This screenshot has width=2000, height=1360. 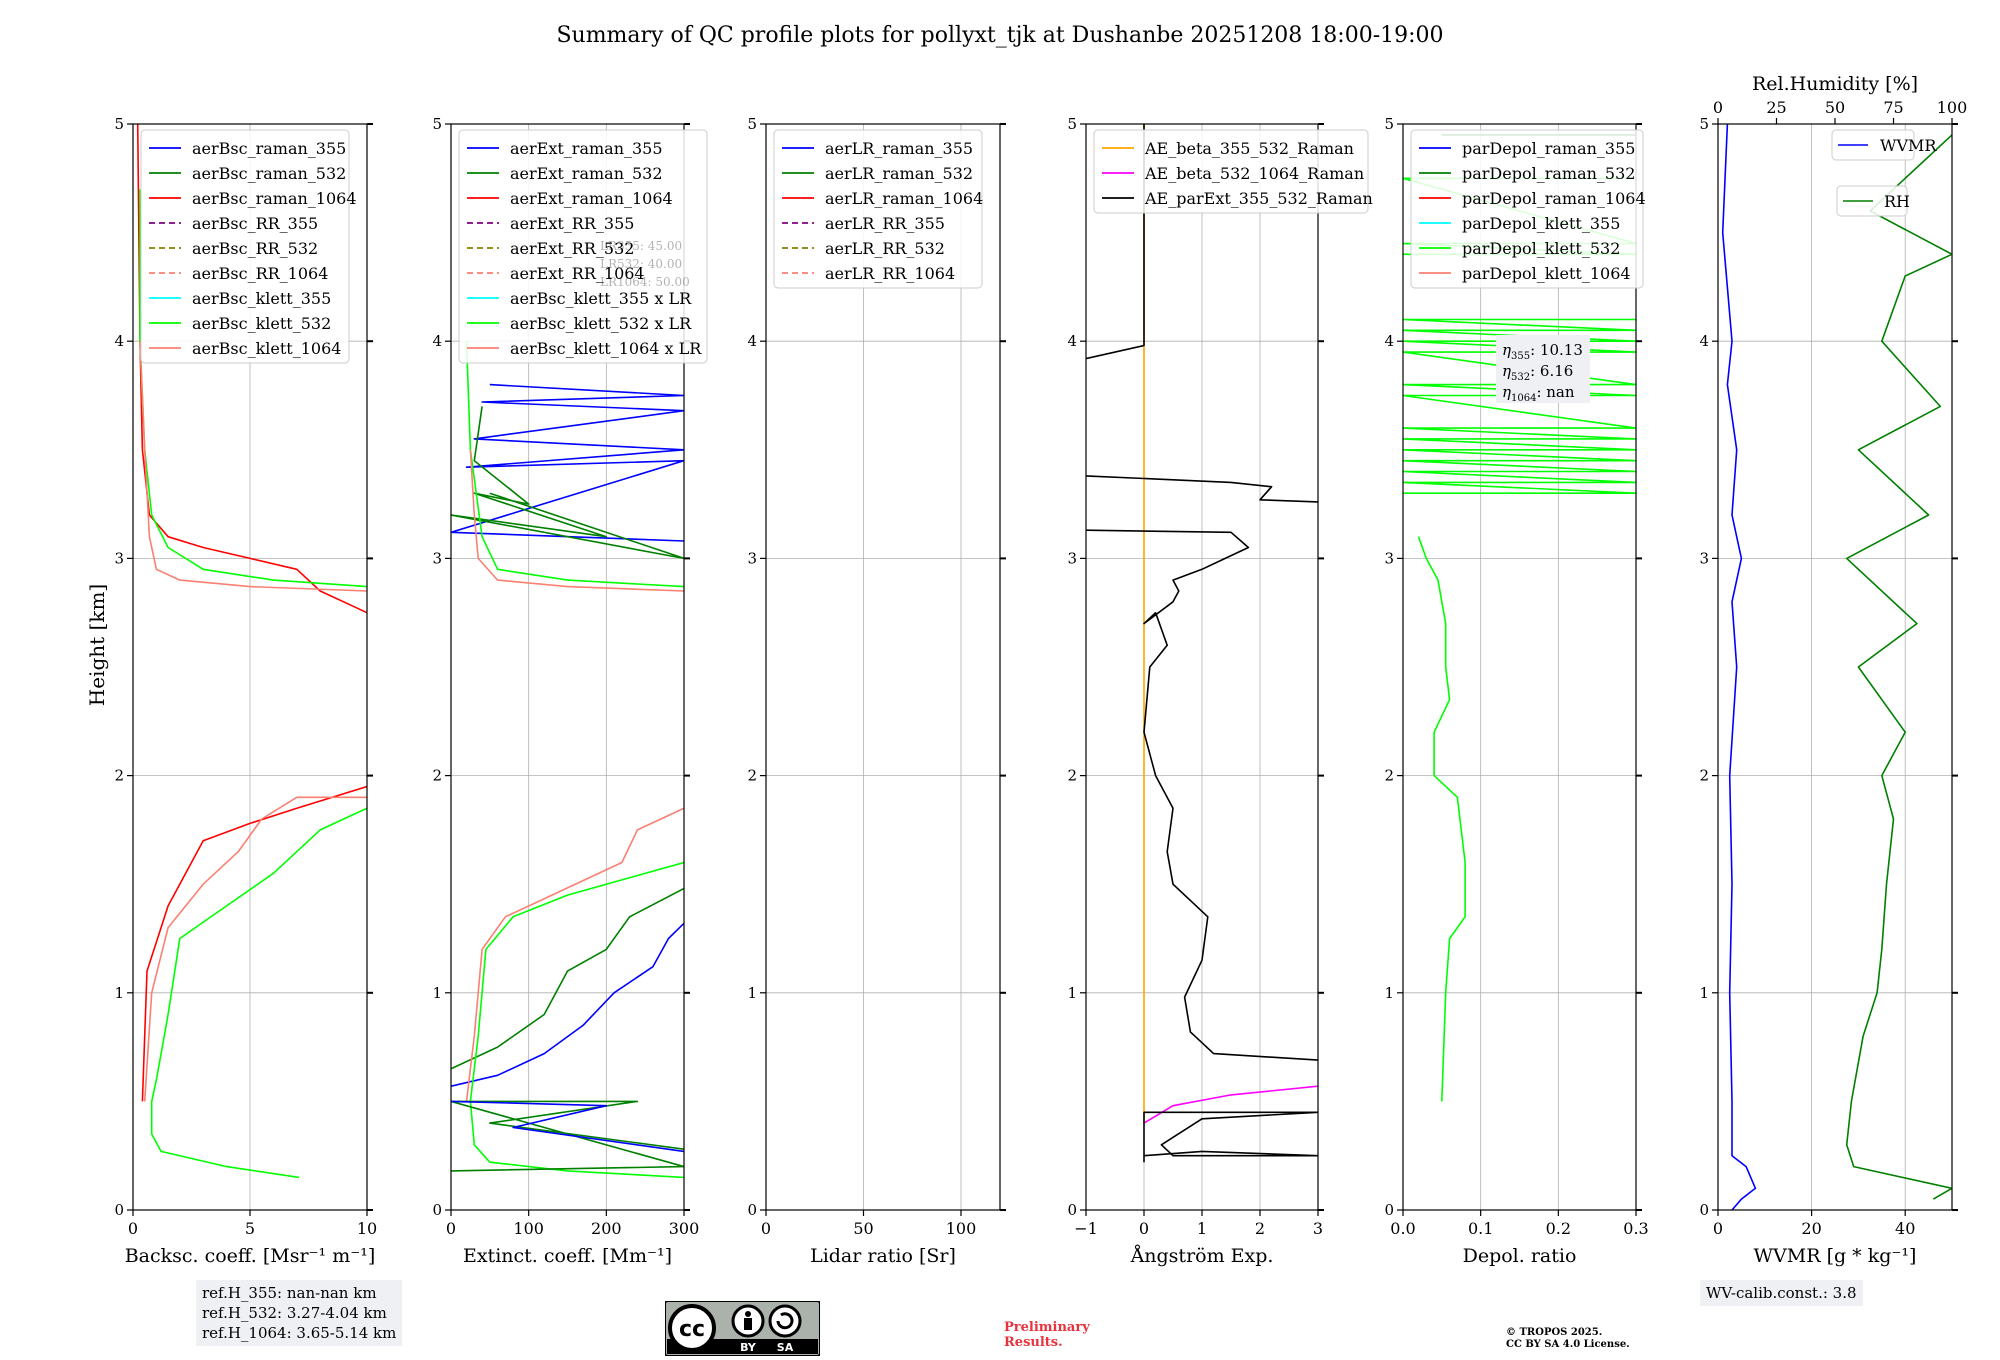 I want to click on legend-label: aerLR_raman_532, so click(x=899, y=173).